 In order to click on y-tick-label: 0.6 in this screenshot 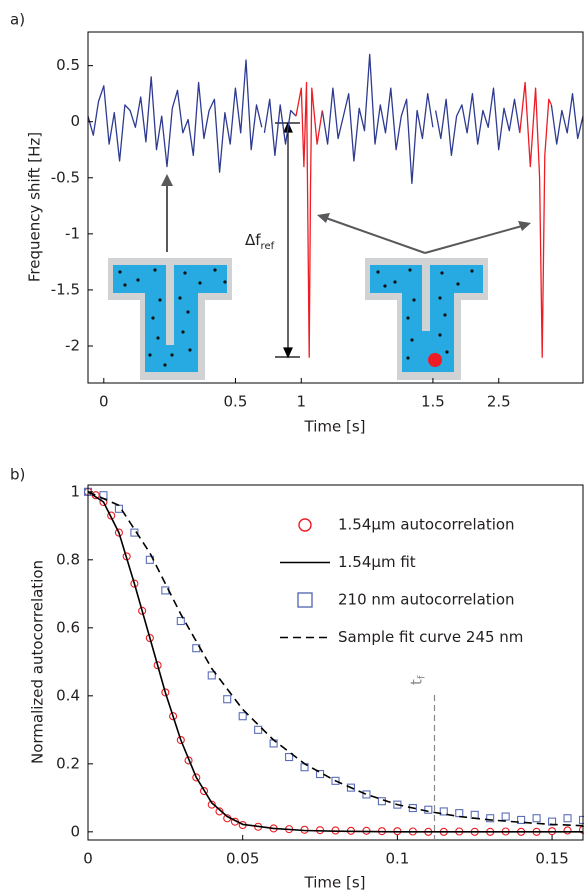, I will do `click(68, 627)`.